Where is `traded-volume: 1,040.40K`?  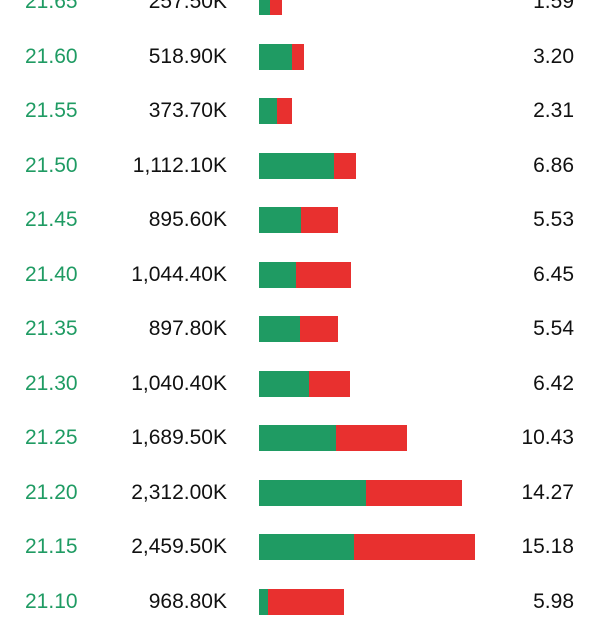
traded-volume: 1,040.40K is located at coordinates (179, 384).